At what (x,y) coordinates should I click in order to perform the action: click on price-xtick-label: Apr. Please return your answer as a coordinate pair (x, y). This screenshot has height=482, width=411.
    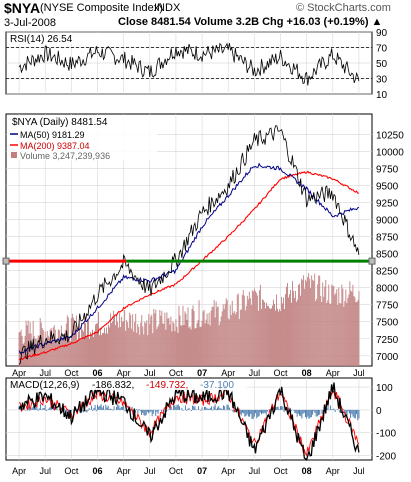
    Looking at the image, I should click on (333, 373).